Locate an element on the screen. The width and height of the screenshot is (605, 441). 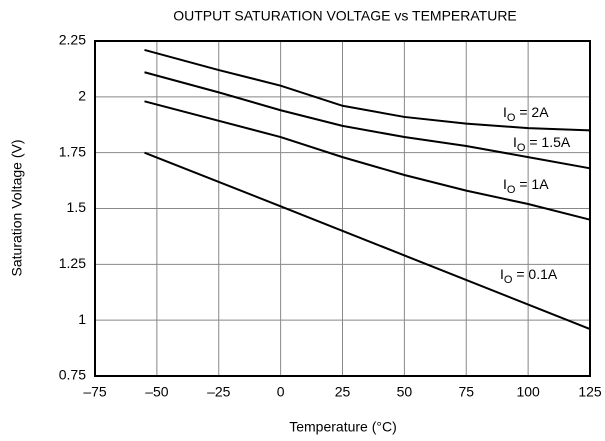
x-tick-label: 50 is located at coordinates (405, 392).